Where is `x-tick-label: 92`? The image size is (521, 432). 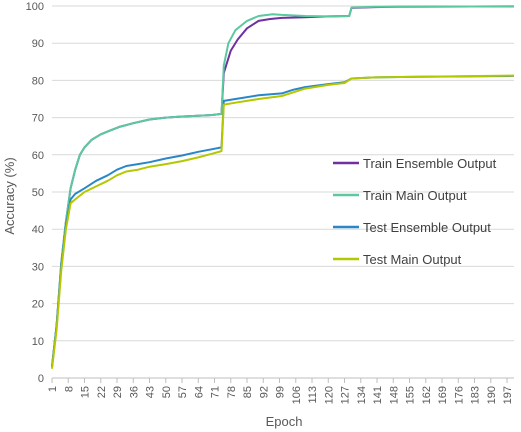
x-tick-label: 92 is located at coordinates (264, 392).